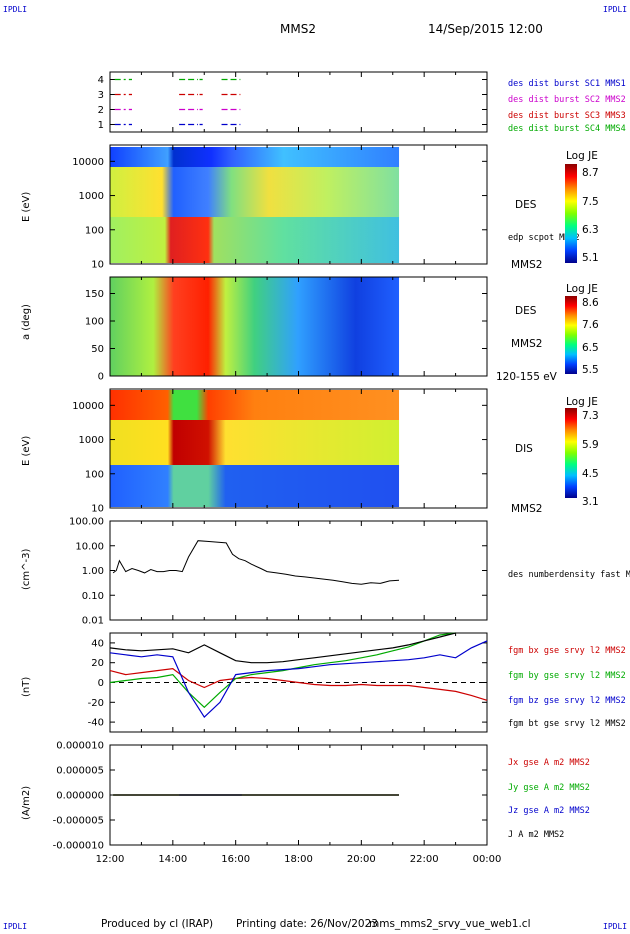 Image resolution: width=630 pixels, height=934 pixels. Describe the element at coordinates (549, 788) in the screenshot. I see `p7-legend-jy: Jy gse A m2 MMS2` at that location.